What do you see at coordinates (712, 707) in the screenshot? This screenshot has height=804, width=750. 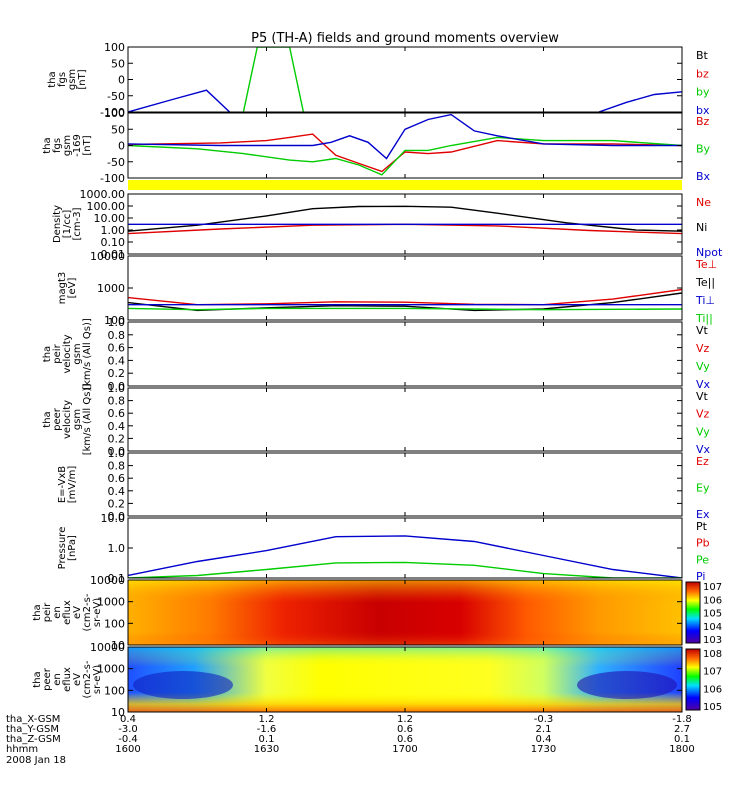 I see `colorbar-label: 105` at bounding box center [712, 707].